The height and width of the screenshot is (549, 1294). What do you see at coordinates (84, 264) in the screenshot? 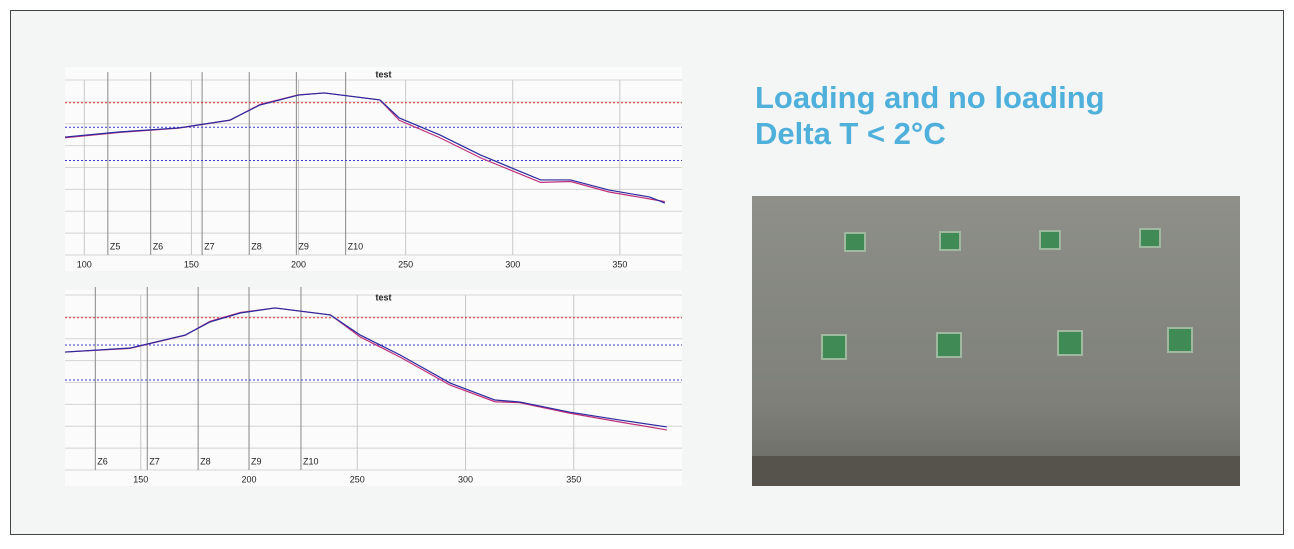
I see `x-tick-label: 100` at bounding box center [84, 264].